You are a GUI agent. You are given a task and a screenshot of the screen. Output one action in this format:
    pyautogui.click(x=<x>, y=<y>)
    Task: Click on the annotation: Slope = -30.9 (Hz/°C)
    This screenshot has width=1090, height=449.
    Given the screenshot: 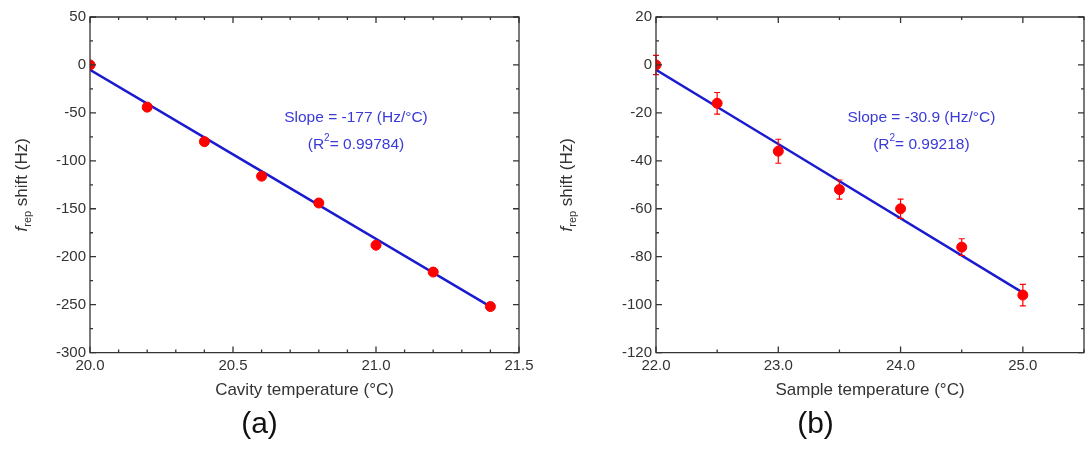 What is the action you would take?
    pyautogui.click(x=921, y=116)
    